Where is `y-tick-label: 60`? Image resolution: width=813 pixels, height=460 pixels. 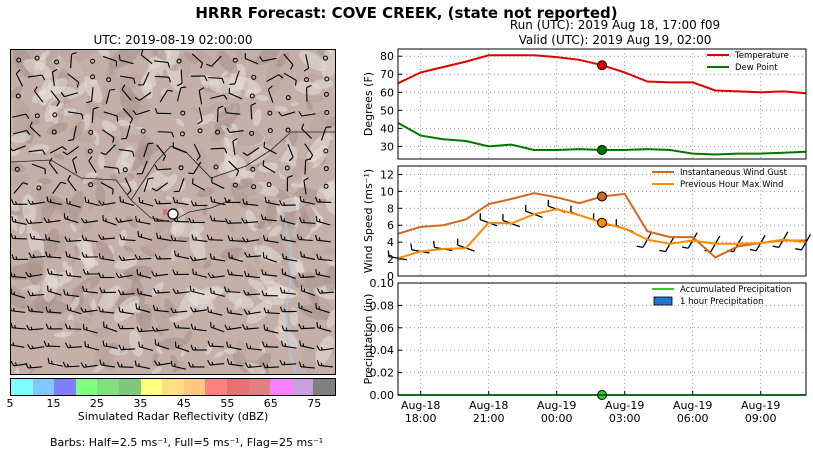
y-tick-label: 60 is located at coordinates (387, 92).